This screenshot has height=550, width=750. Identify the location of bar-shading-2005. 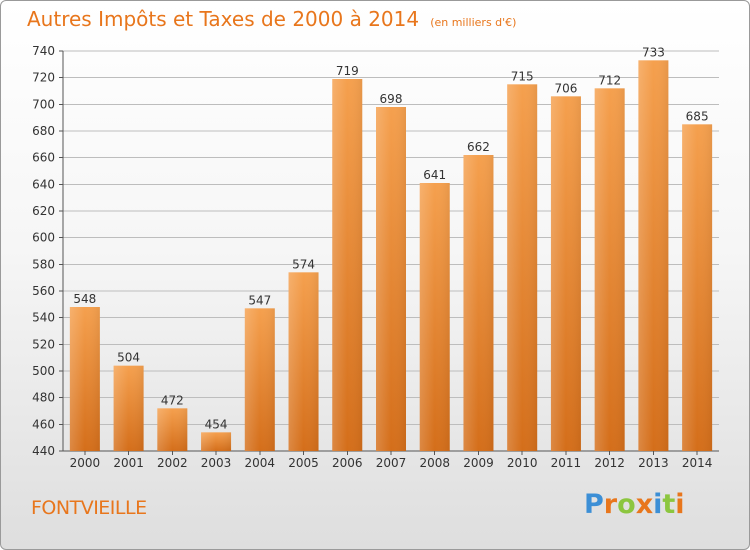
(303, 361).